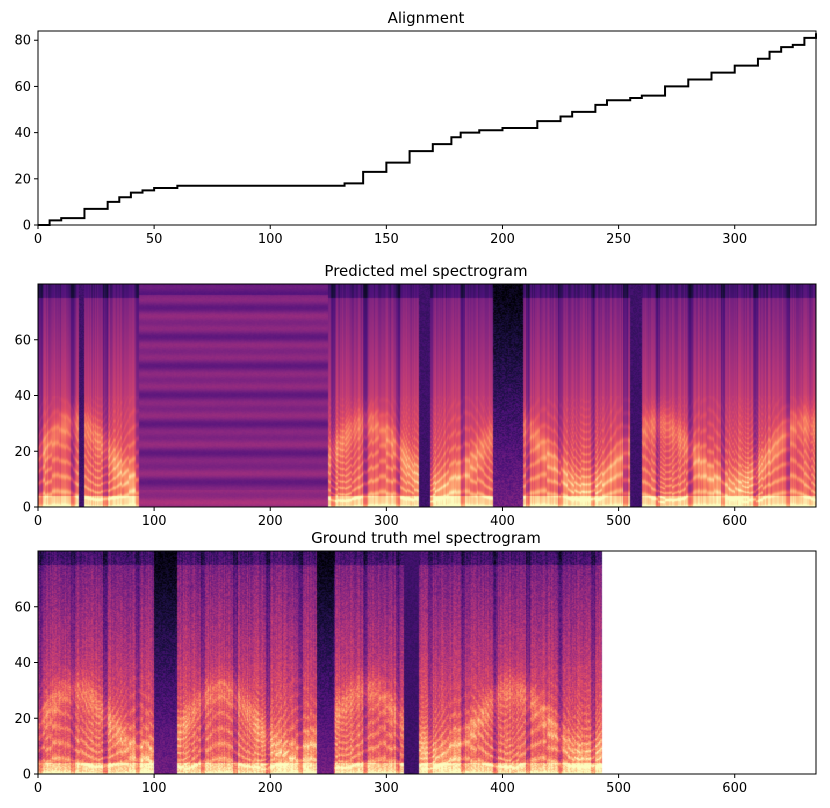 The height and width of the screenshot is (808, 830). What do you see at coordinates (425, 271) in the screenshot?
I see `predicted-mel-title: Predicted mel spectrogram` at bounding box center [425, 271].